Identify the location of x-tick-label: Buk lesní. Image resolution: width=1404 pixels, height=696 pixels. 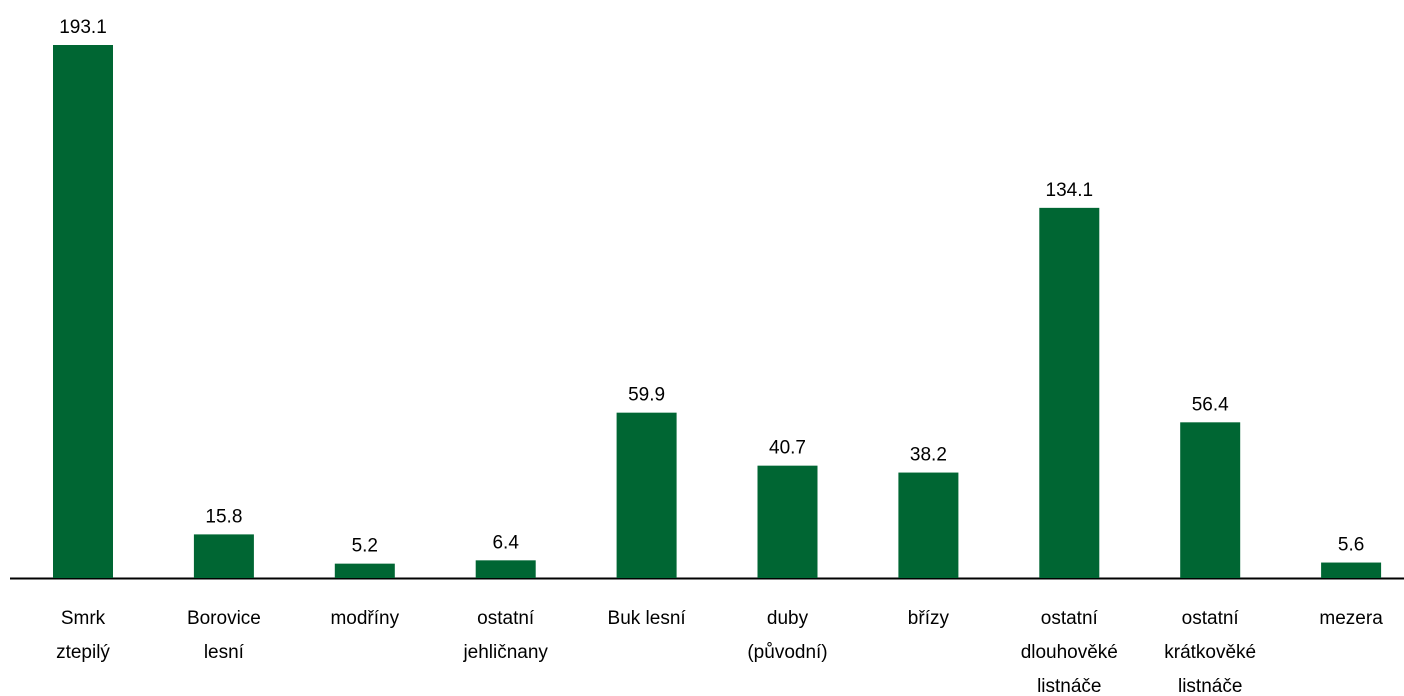
(647, 618).